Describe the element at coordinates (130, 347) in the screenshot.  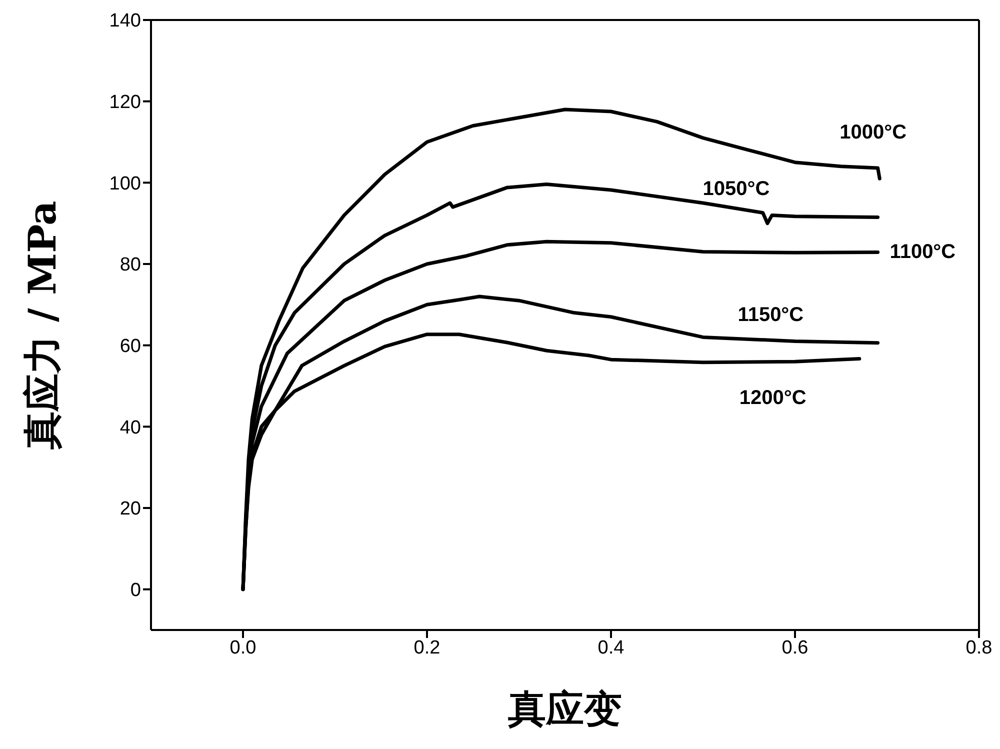
I see `y-tick-label: 60` at that location.